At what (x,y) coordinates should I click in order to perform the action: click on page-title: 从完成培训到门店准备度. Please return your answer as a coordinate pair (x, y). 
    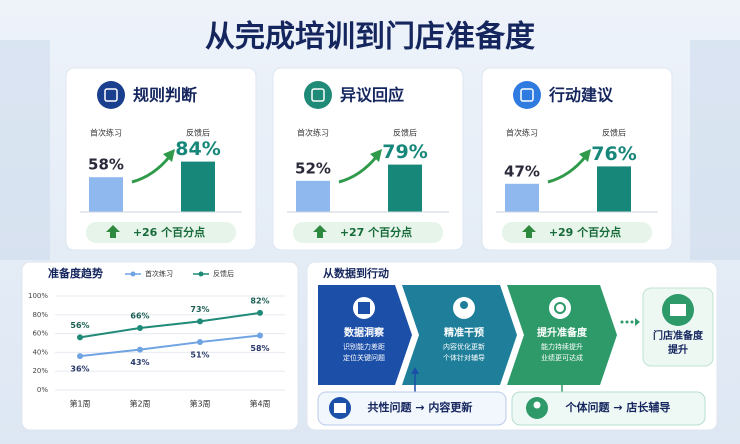
    Looking at the image, I should click on (370, 37).